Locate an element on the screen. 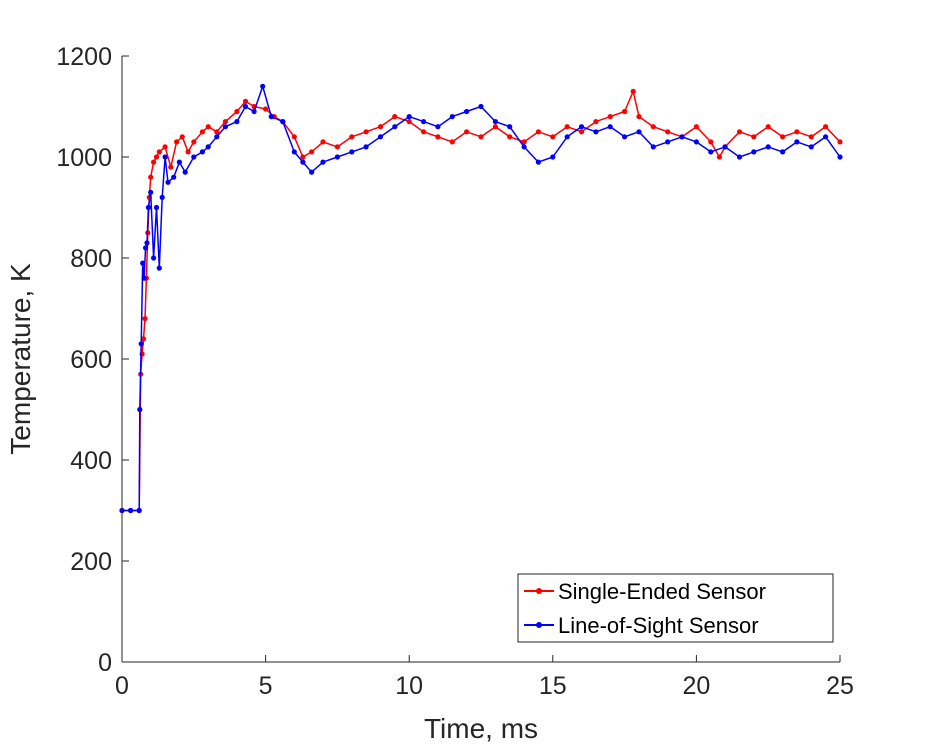 Image resolution: width=928 pixels, height=746 pixels. y-tick-label: 600 is located at coordinates (91, 360).